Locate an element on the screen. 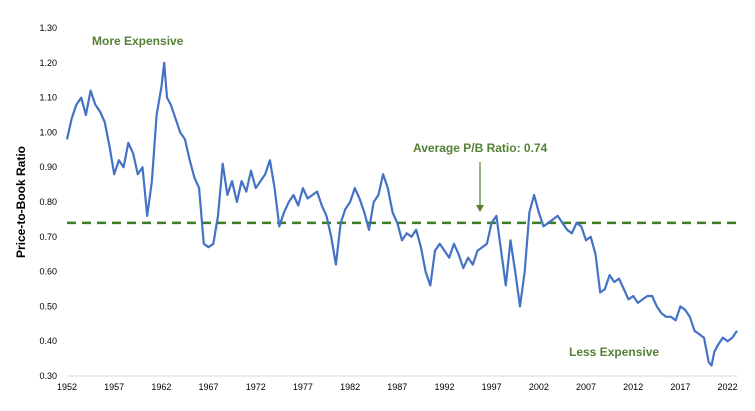 The height and width of the screenshot is (411, 755). x-tick-label: 1982 is located at coordinates (350, 387).